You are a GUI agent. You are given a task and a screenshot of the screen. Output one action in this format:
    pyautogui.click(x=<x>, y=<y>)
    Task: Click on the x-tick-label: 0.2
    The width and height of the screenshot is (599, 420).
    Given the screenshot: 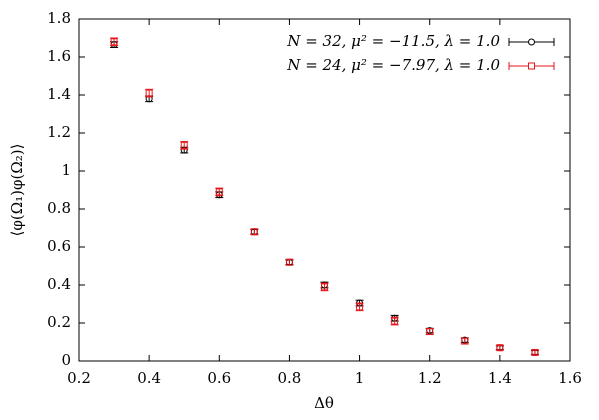 What is the action you would take?
    pyautogui.click(x=79, y=378)
    